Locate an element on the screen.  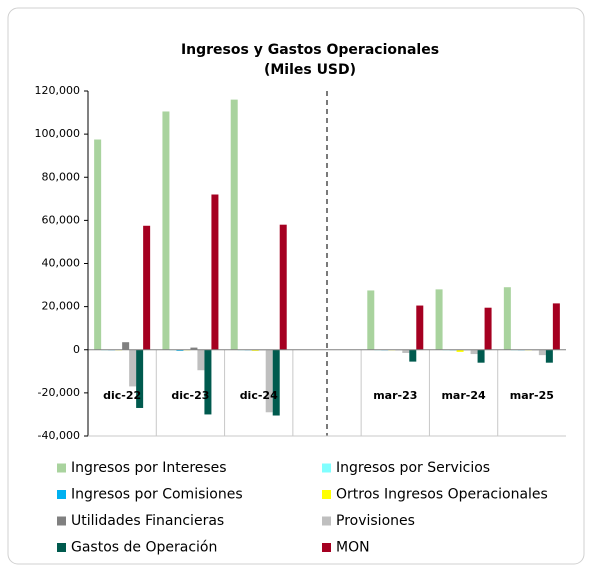
y-tick-label: -40,000 is located at coordinates (59, 435).